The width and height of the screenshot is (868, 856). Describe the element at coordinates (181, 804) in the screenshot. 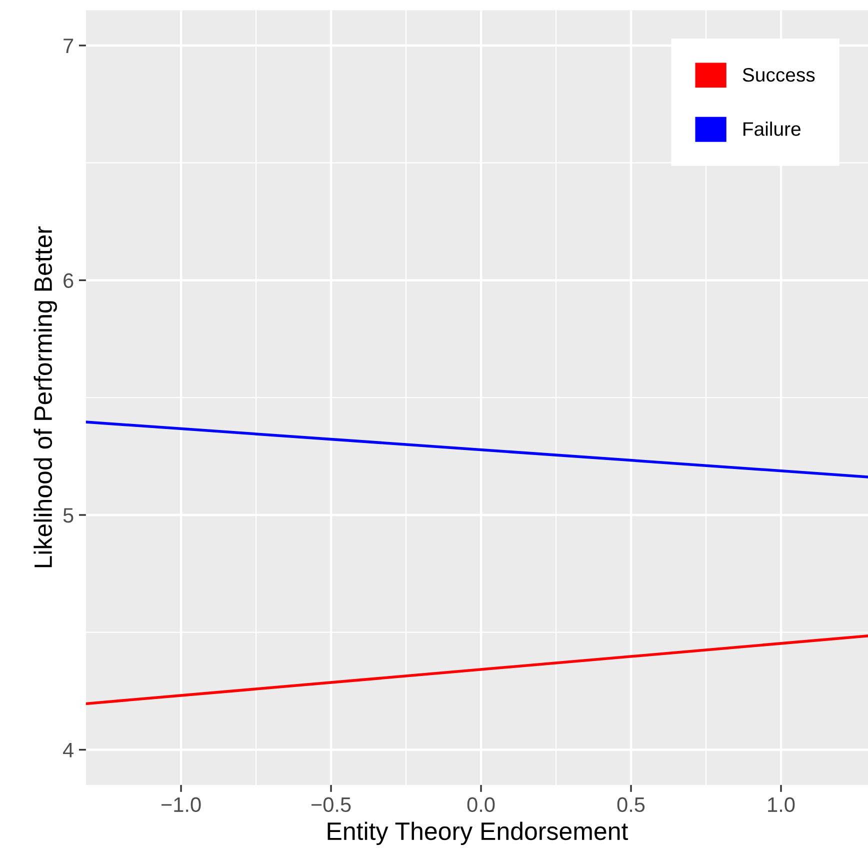

I see `x-tick-label: −1.0` at that location.